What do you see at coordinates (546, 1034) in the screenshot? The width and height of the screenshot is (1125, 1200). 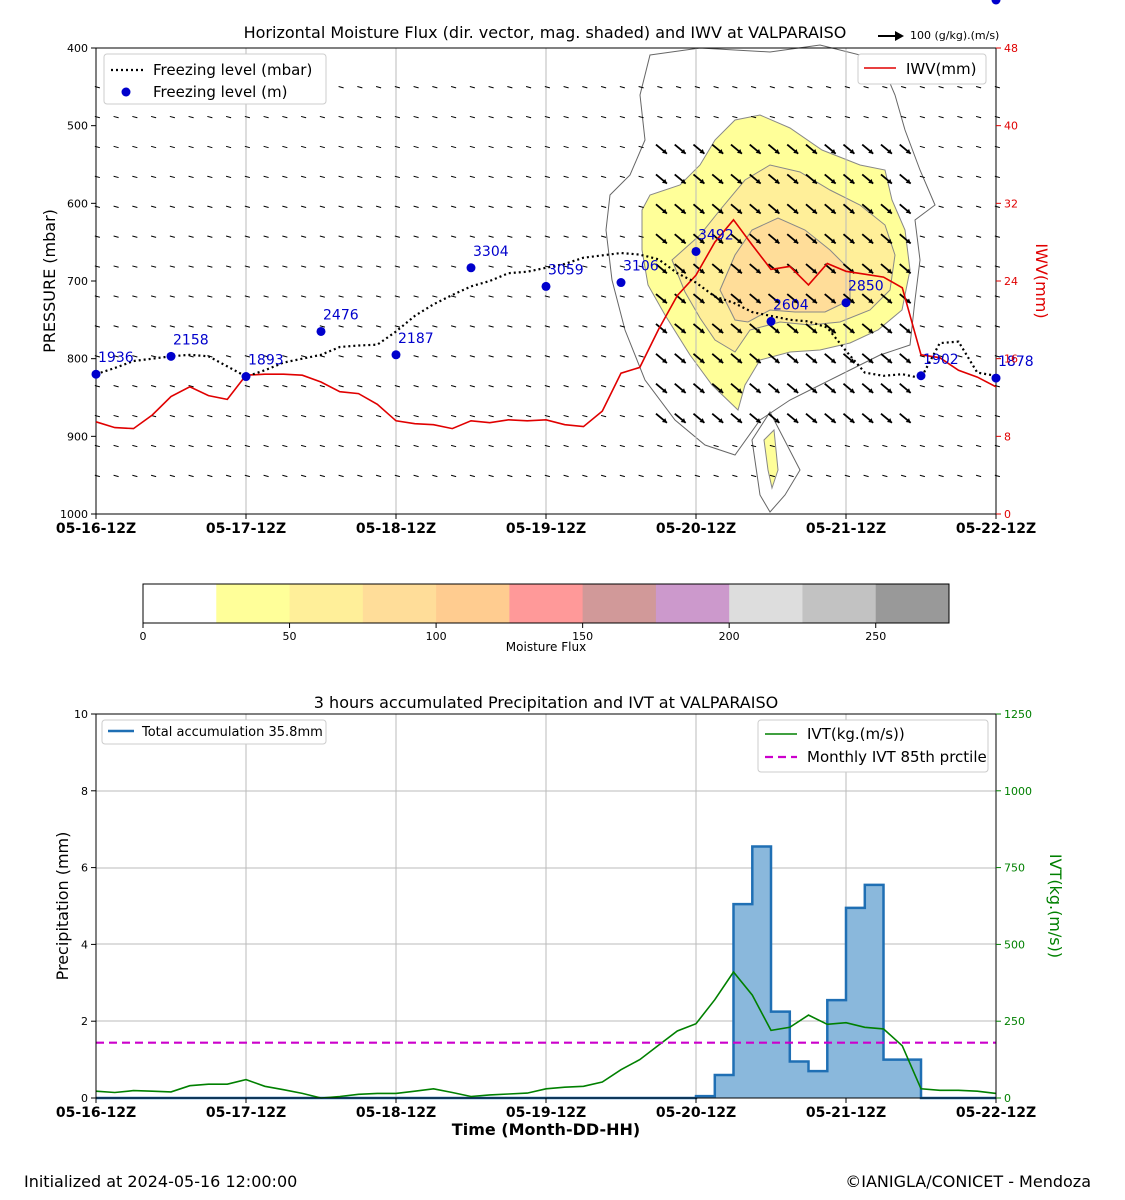 I see `ivt-series-line` at bounding box center [546, 1034].